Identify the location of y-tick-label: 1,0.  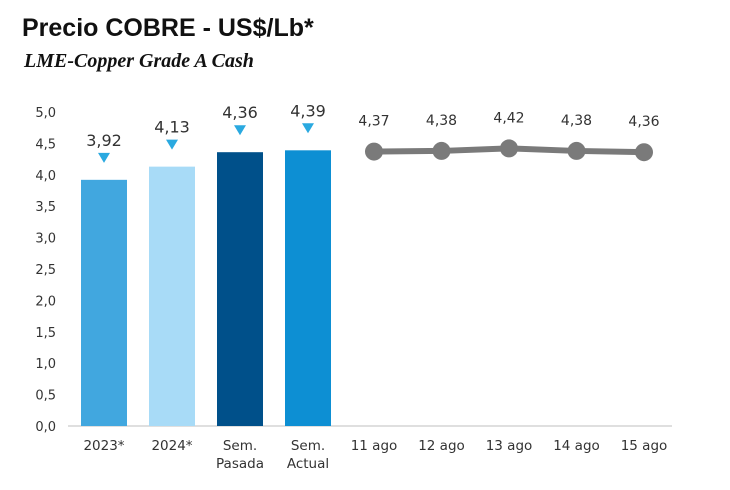
(45, 364).